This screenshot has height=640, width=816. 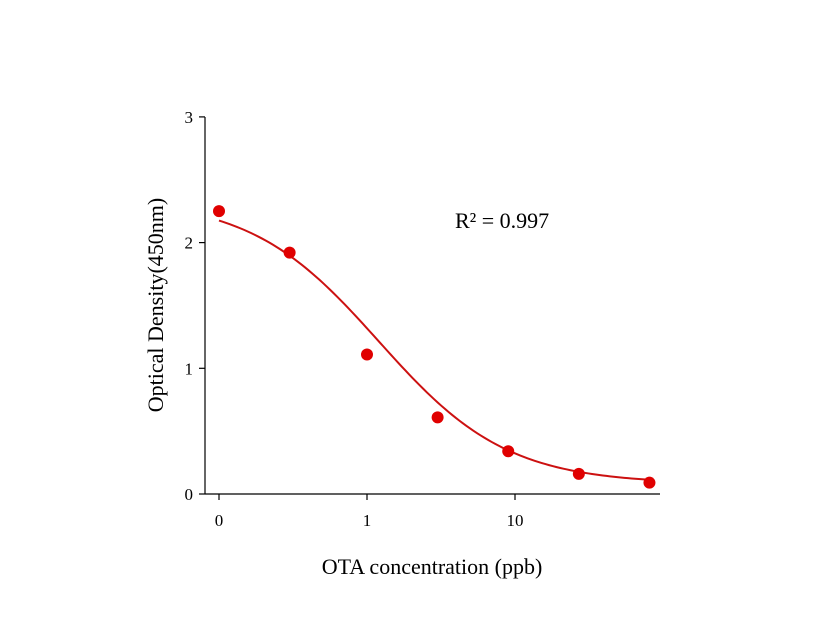 I want to click on x-ticks: 0 1 10, so click(x=369, y=512).